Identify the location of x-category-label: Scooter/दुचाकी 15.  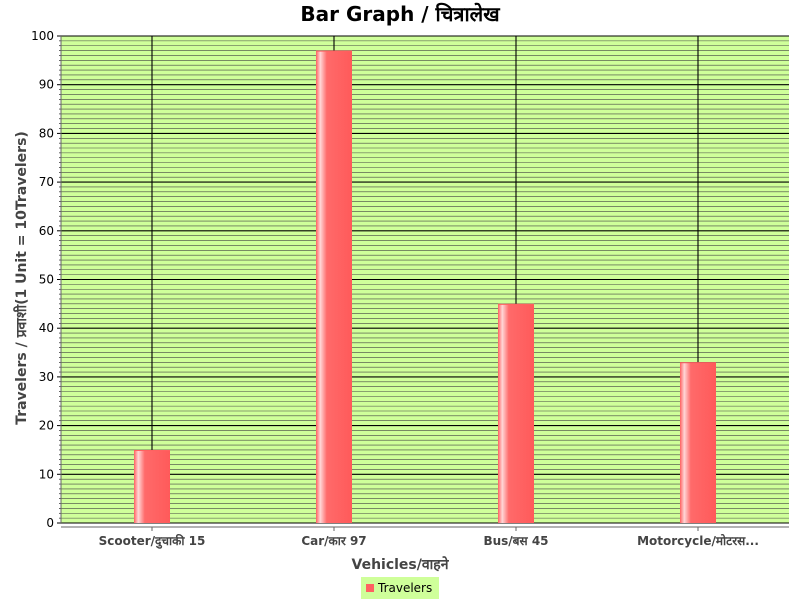
(152, 541).